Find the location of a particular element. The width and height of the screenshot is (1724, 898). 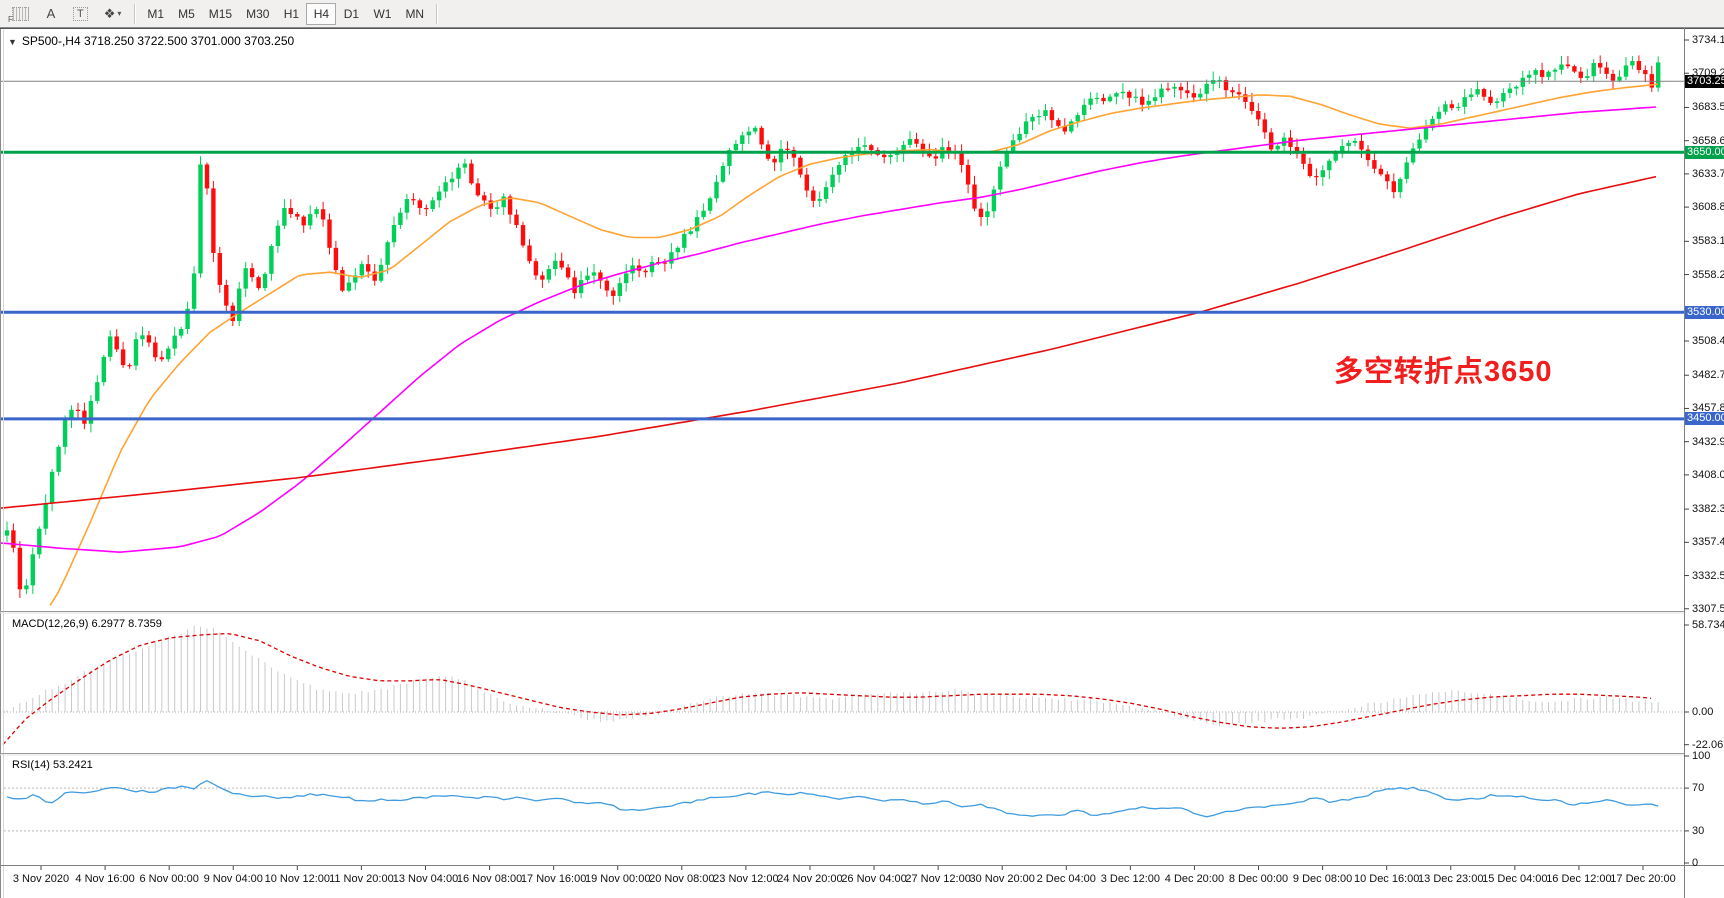

price-axis-label: 3683.575 is located at coordinates (1708, 107).